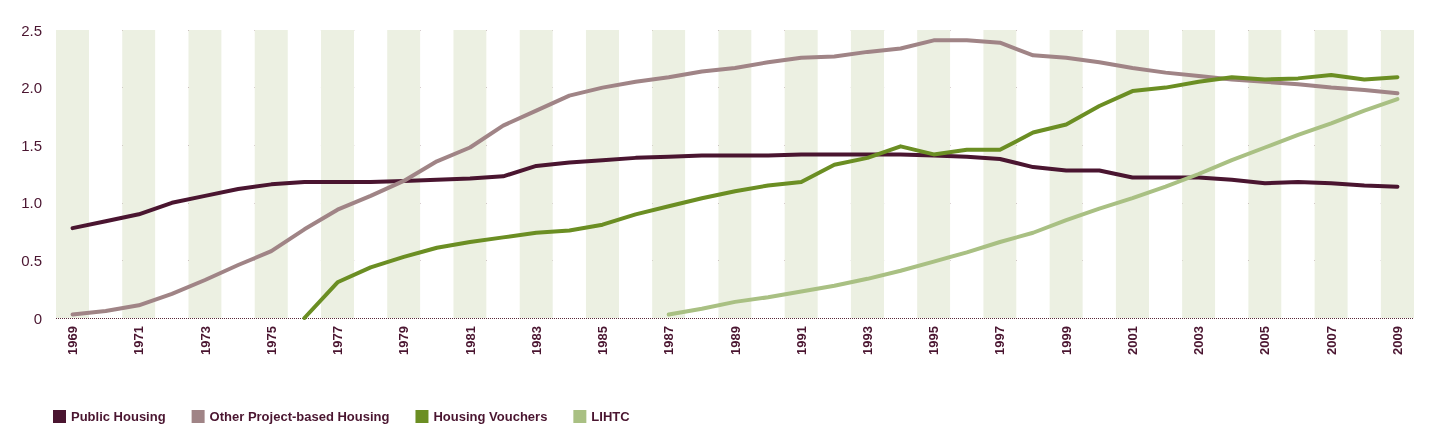 This screenshot has width=1439, height=439. Describe the element at coordinates (801, 340) in the screenshot. I see `x-tick-label: 1991` at that location.